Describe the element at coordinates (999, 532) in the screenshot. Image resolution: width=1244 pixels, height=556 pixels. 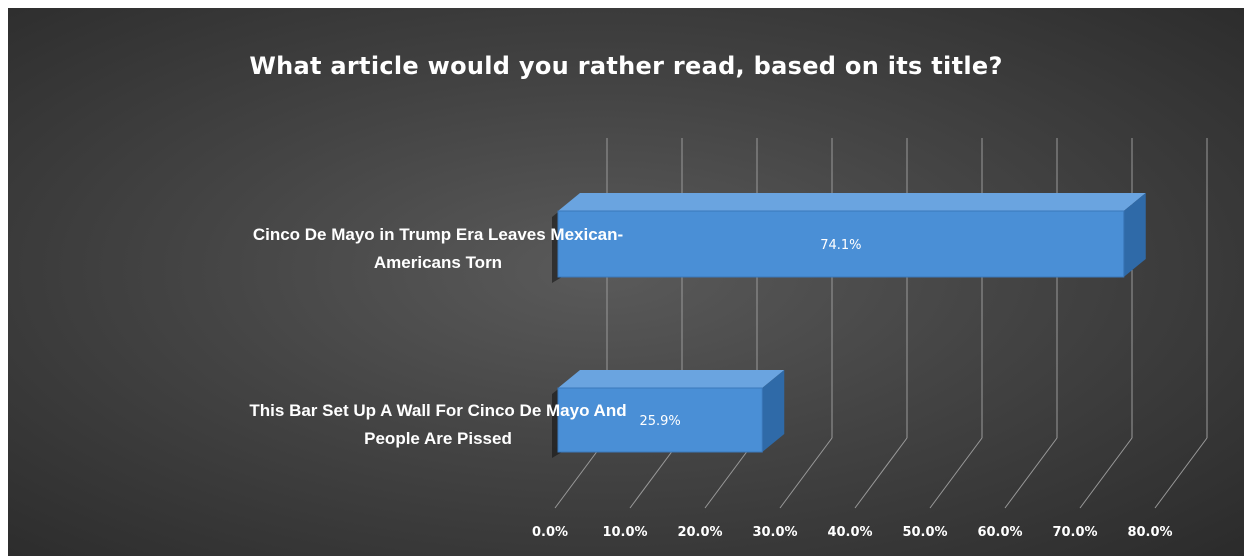
I see `x-tick-label: 60.0%` at that location.